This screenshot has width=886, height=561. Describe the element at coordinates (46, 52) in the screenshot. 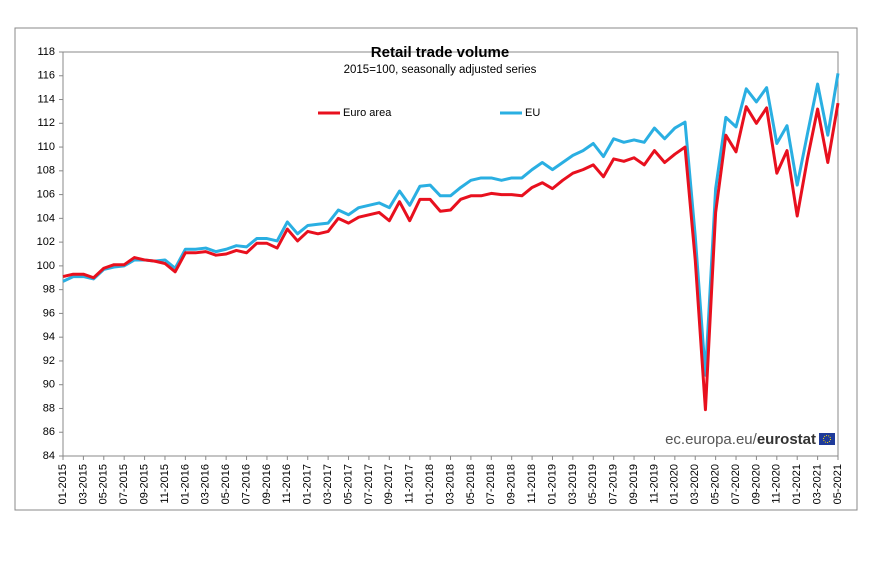

I see `y-tick-label: 118` at that location.